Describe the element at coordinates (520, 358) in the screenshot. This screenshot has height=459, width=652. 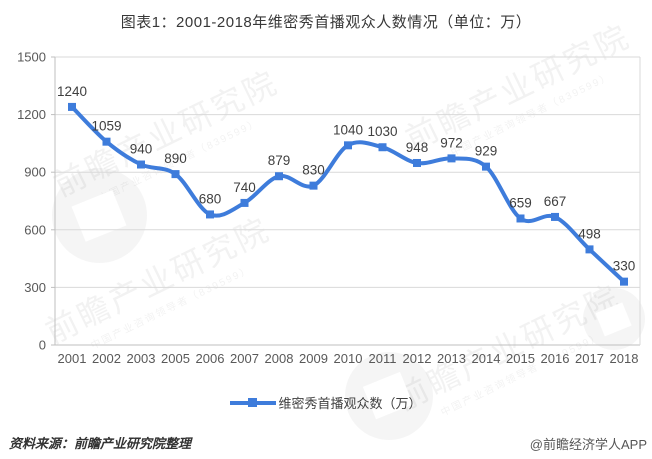
I see `x-axis-label: 2015` at that location.